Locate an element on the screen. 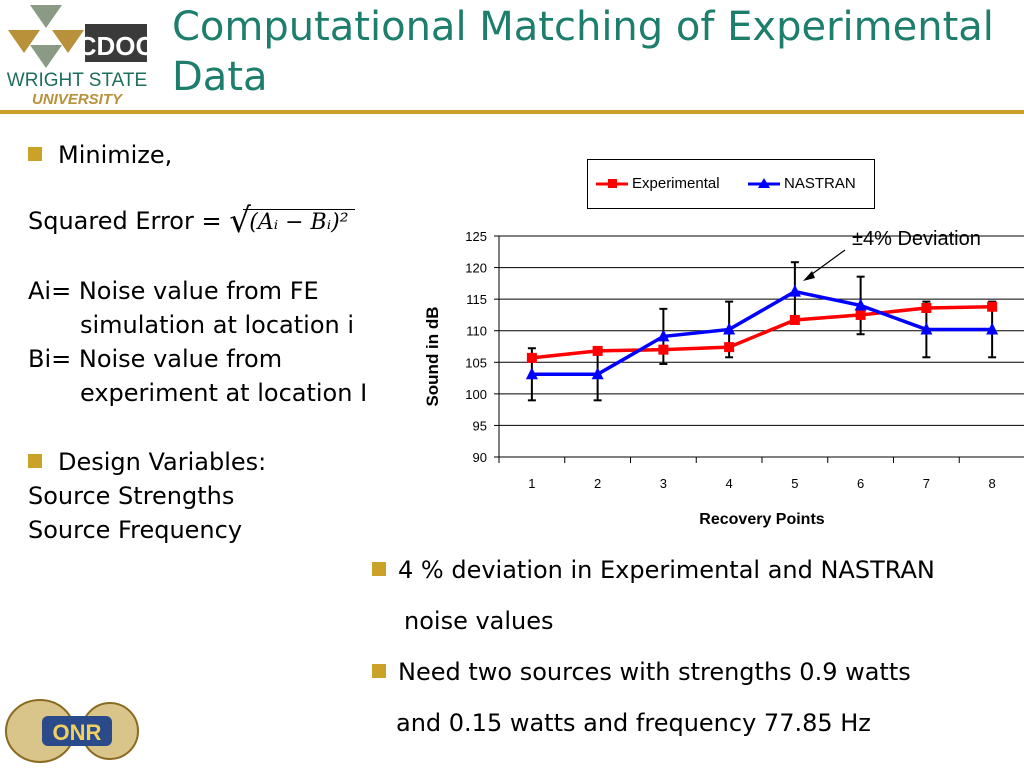 Image resolution: width=1024 pixels, height=768 pixels. x-tick-label: 4 is located at coordinates (729, 483).